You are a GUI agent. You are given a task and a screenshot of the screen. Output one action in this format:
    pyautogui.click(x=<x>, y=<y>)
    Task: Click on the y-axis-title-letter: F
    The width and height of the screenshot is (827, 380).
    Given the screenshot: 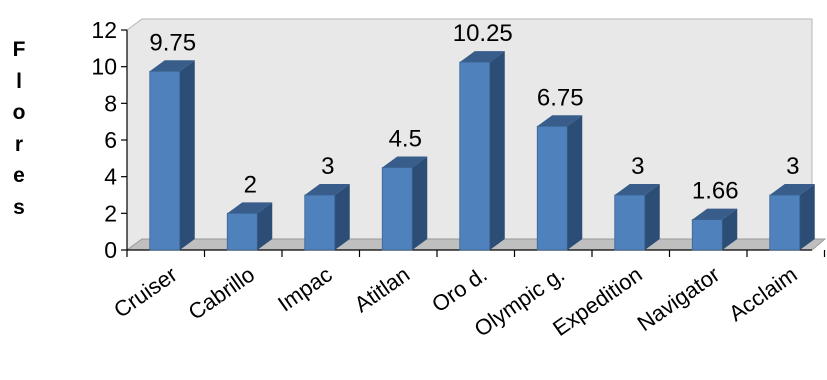 What is the action you would take?
    pyautogui.click(x=19, y=49)
    